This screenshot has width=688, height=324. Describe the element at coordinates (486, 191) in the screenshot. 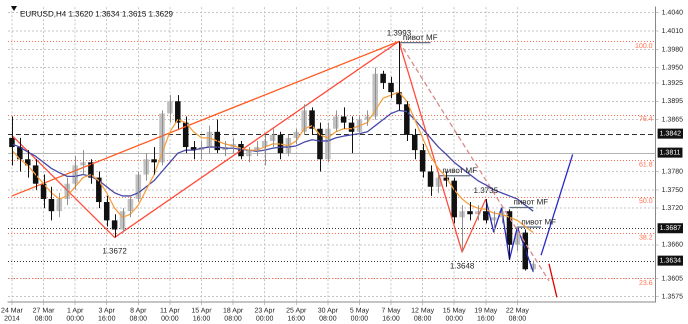

I see `data-label: 1.3735` at that location.